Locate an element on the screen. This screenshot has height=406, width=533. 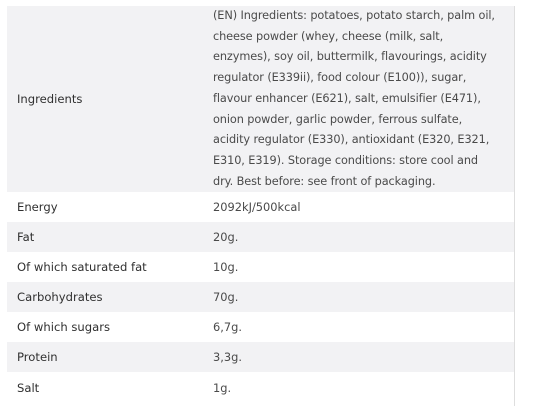
table-row-energy: Energy 2092kJ/500kcal is located at coordinates (260, 207).